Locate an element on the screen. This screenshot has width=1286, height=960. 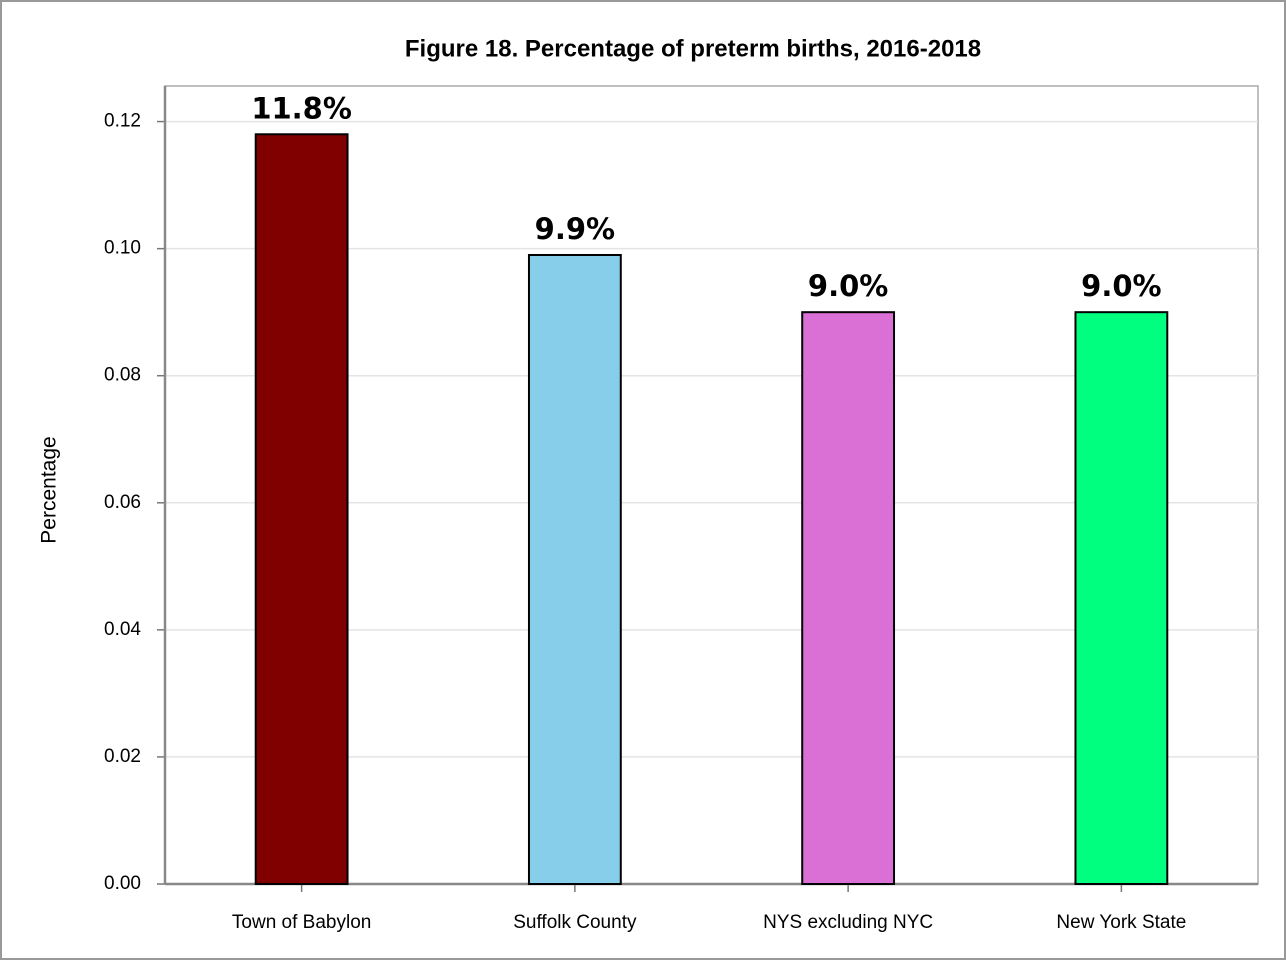
y-tick-label: 0.12 is located at coordinates (122, 121).